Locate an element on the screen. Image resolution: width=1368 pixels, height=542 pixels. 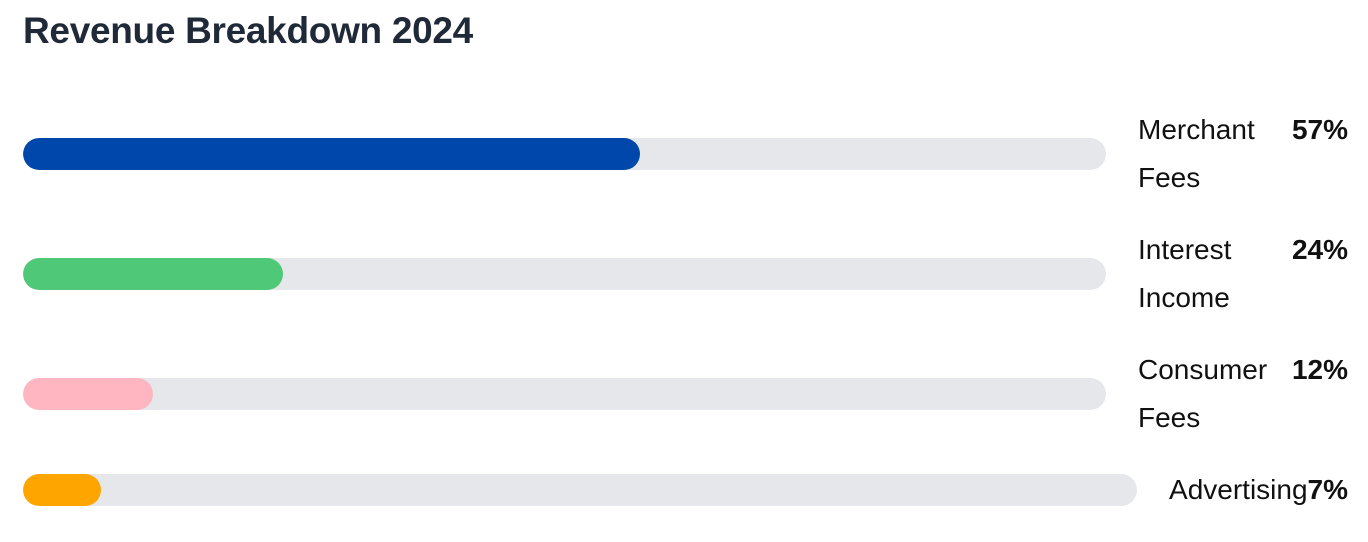
category-label: Consumer Fees is located at coordinates (1203, 393).